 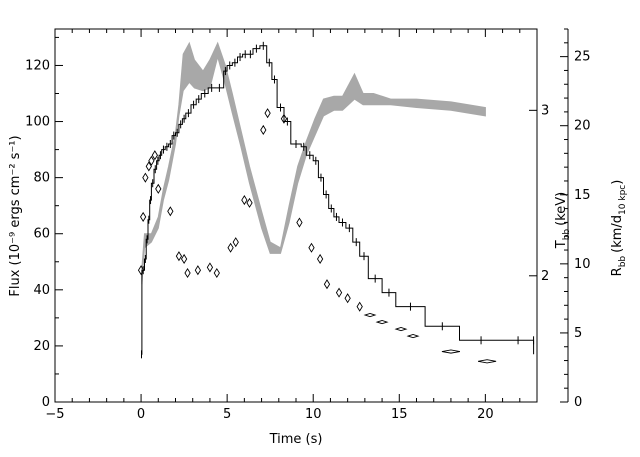 I want to click on left-tick-label: 120, so click(x=37, y=65).